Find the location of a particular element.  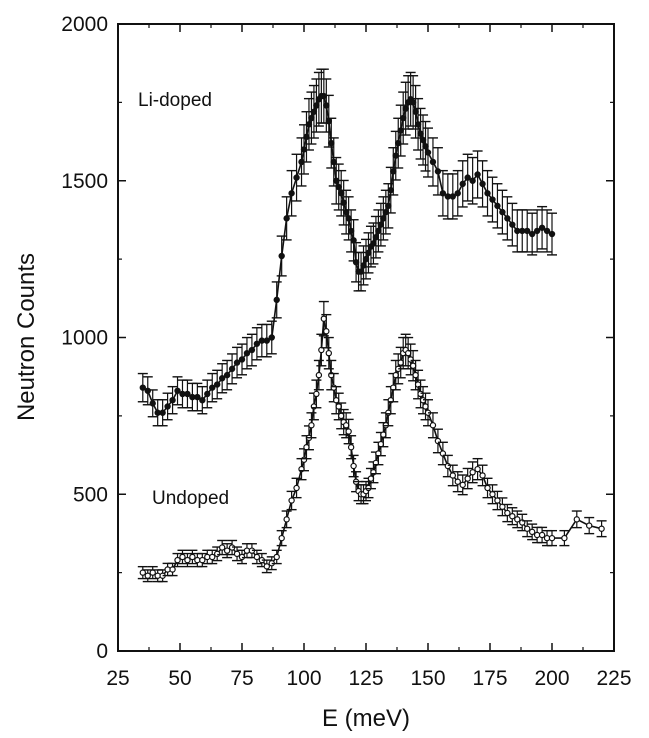

y-tick-label: 500 is located at coordinates (90, 494).